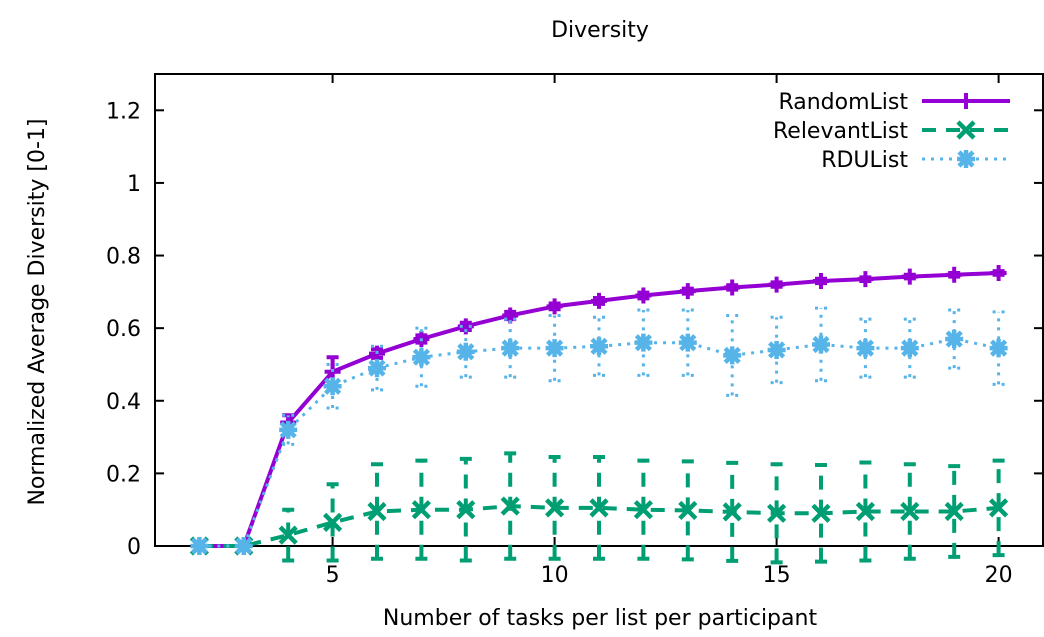 Image resolution: width=1044 pixels, height=637 pixels. Describe the element at coordinates (123, 257) in the screenshot. I see `y-tick-label: 0.8` at that location.